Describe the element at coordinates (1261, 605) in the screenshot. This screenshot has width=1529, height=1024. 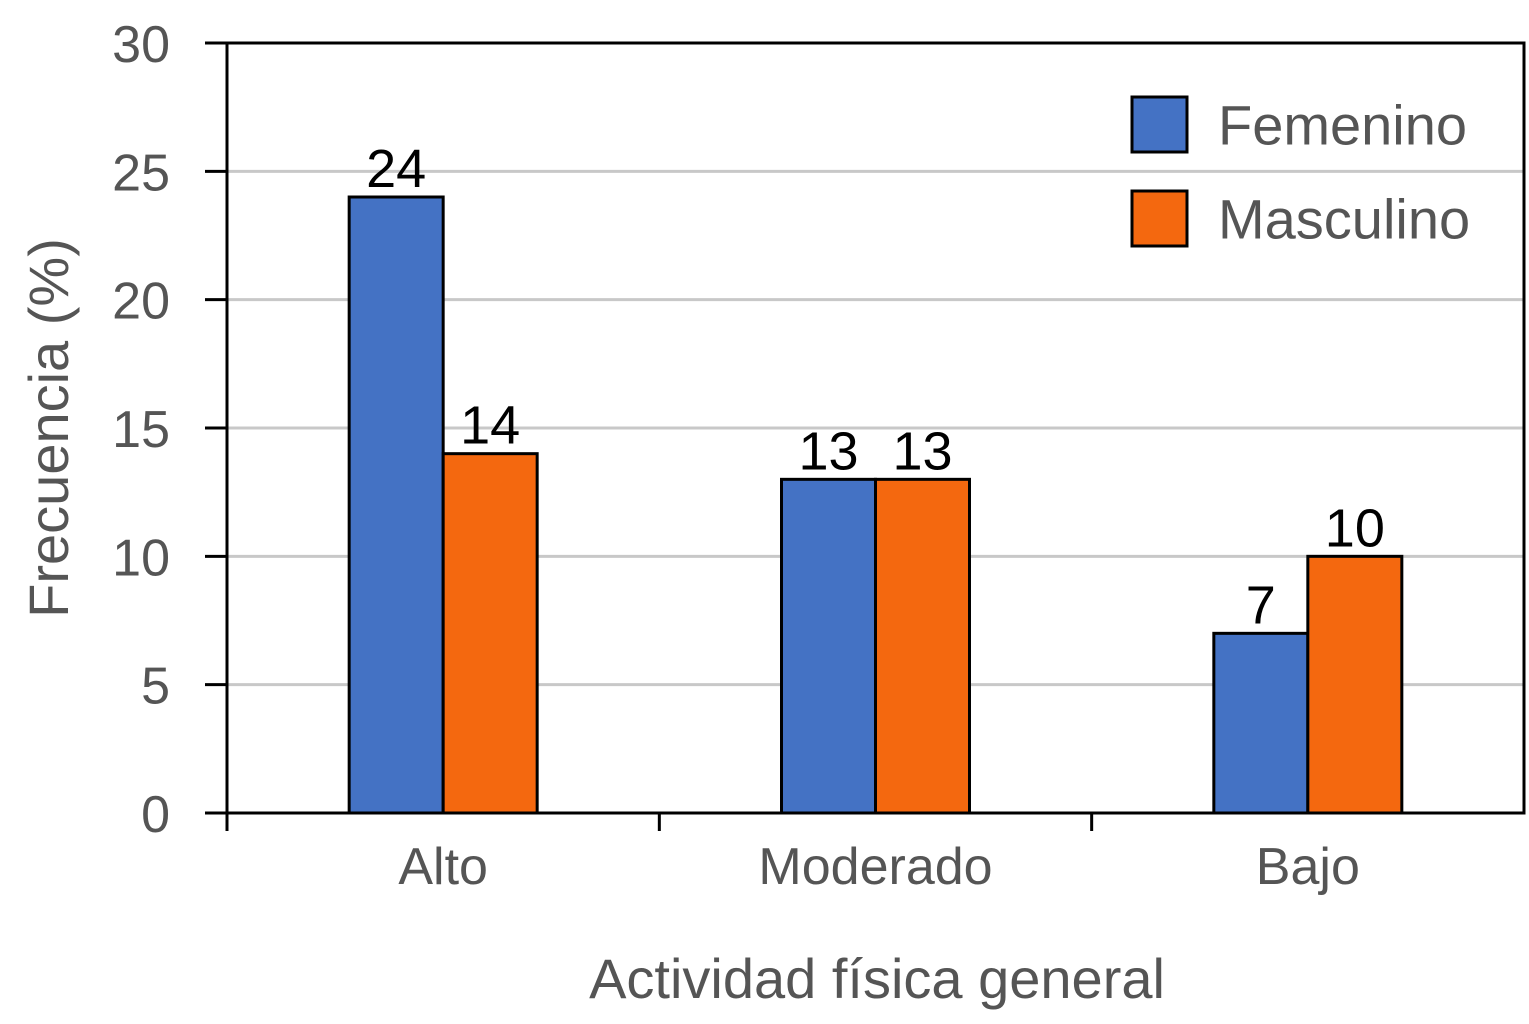
I see `data-label: 7` at that location.